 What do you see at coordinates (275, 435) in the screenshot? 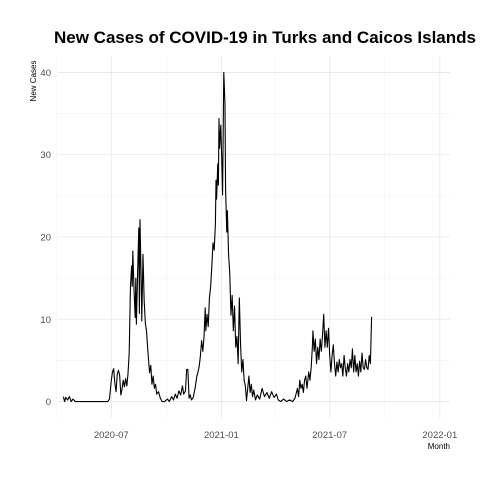
I see `x-tick-labels: 2020-07 2021-01 2021-07 2022-01` at bounding box center [275, 435].